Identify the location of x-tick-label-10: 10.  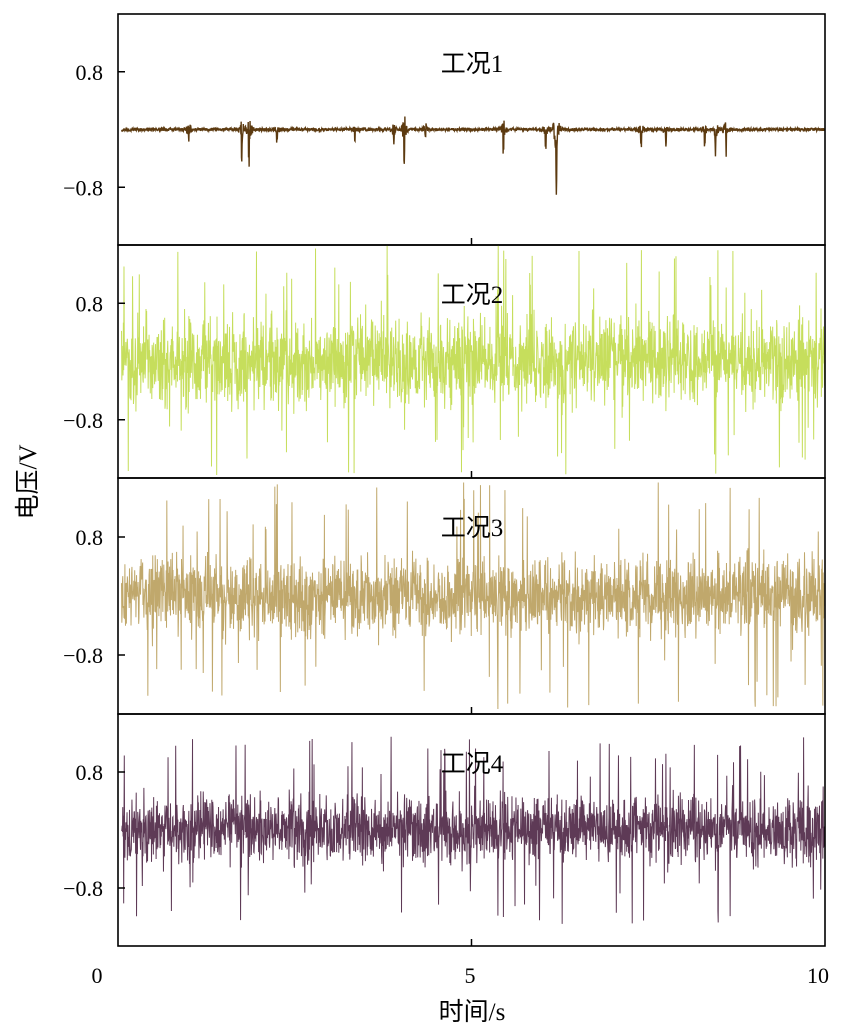
(818, 975).